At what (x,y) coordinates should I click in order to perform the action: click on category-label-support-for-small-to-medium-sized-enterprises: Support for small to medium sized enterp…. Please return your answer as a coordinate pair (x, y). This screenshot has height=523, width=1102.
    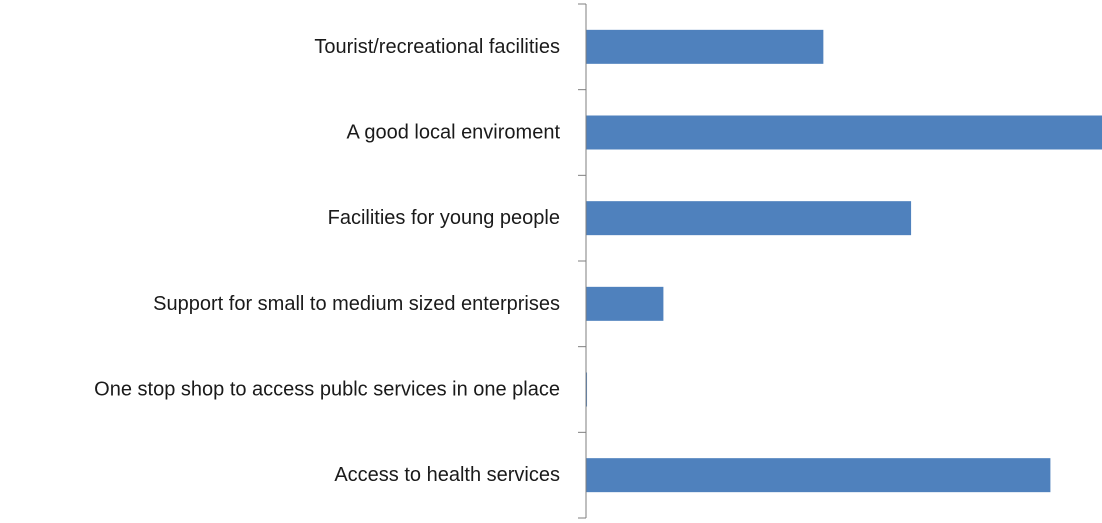
    Looking at the image, I should click on (356, 304).